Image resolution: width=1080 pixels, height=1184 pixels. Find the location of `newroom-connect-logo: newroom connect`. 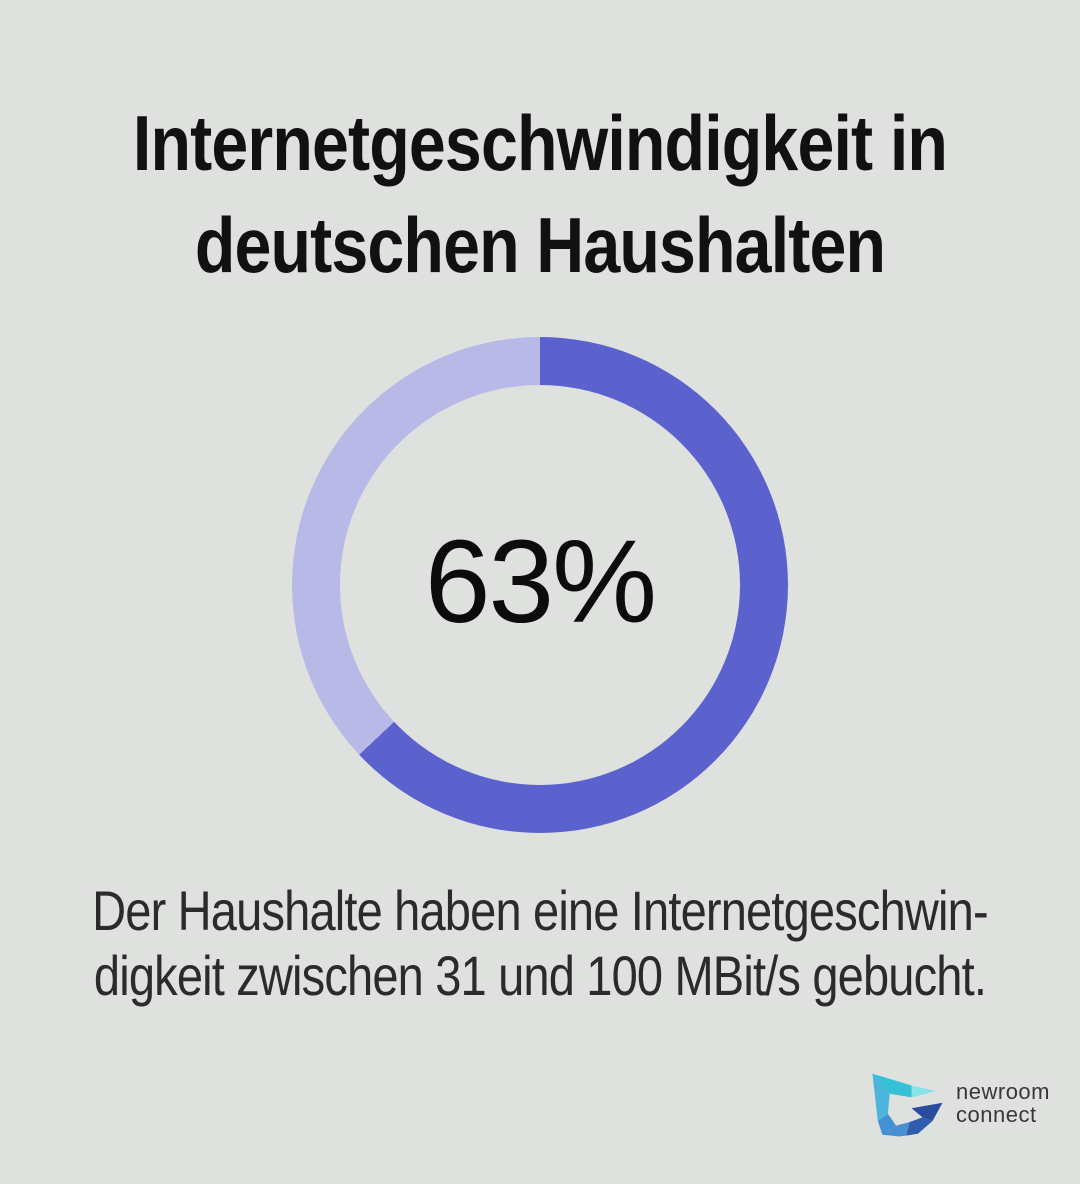

newroom-connect-logo: newroom connect is located at coordinates (958, 1106).